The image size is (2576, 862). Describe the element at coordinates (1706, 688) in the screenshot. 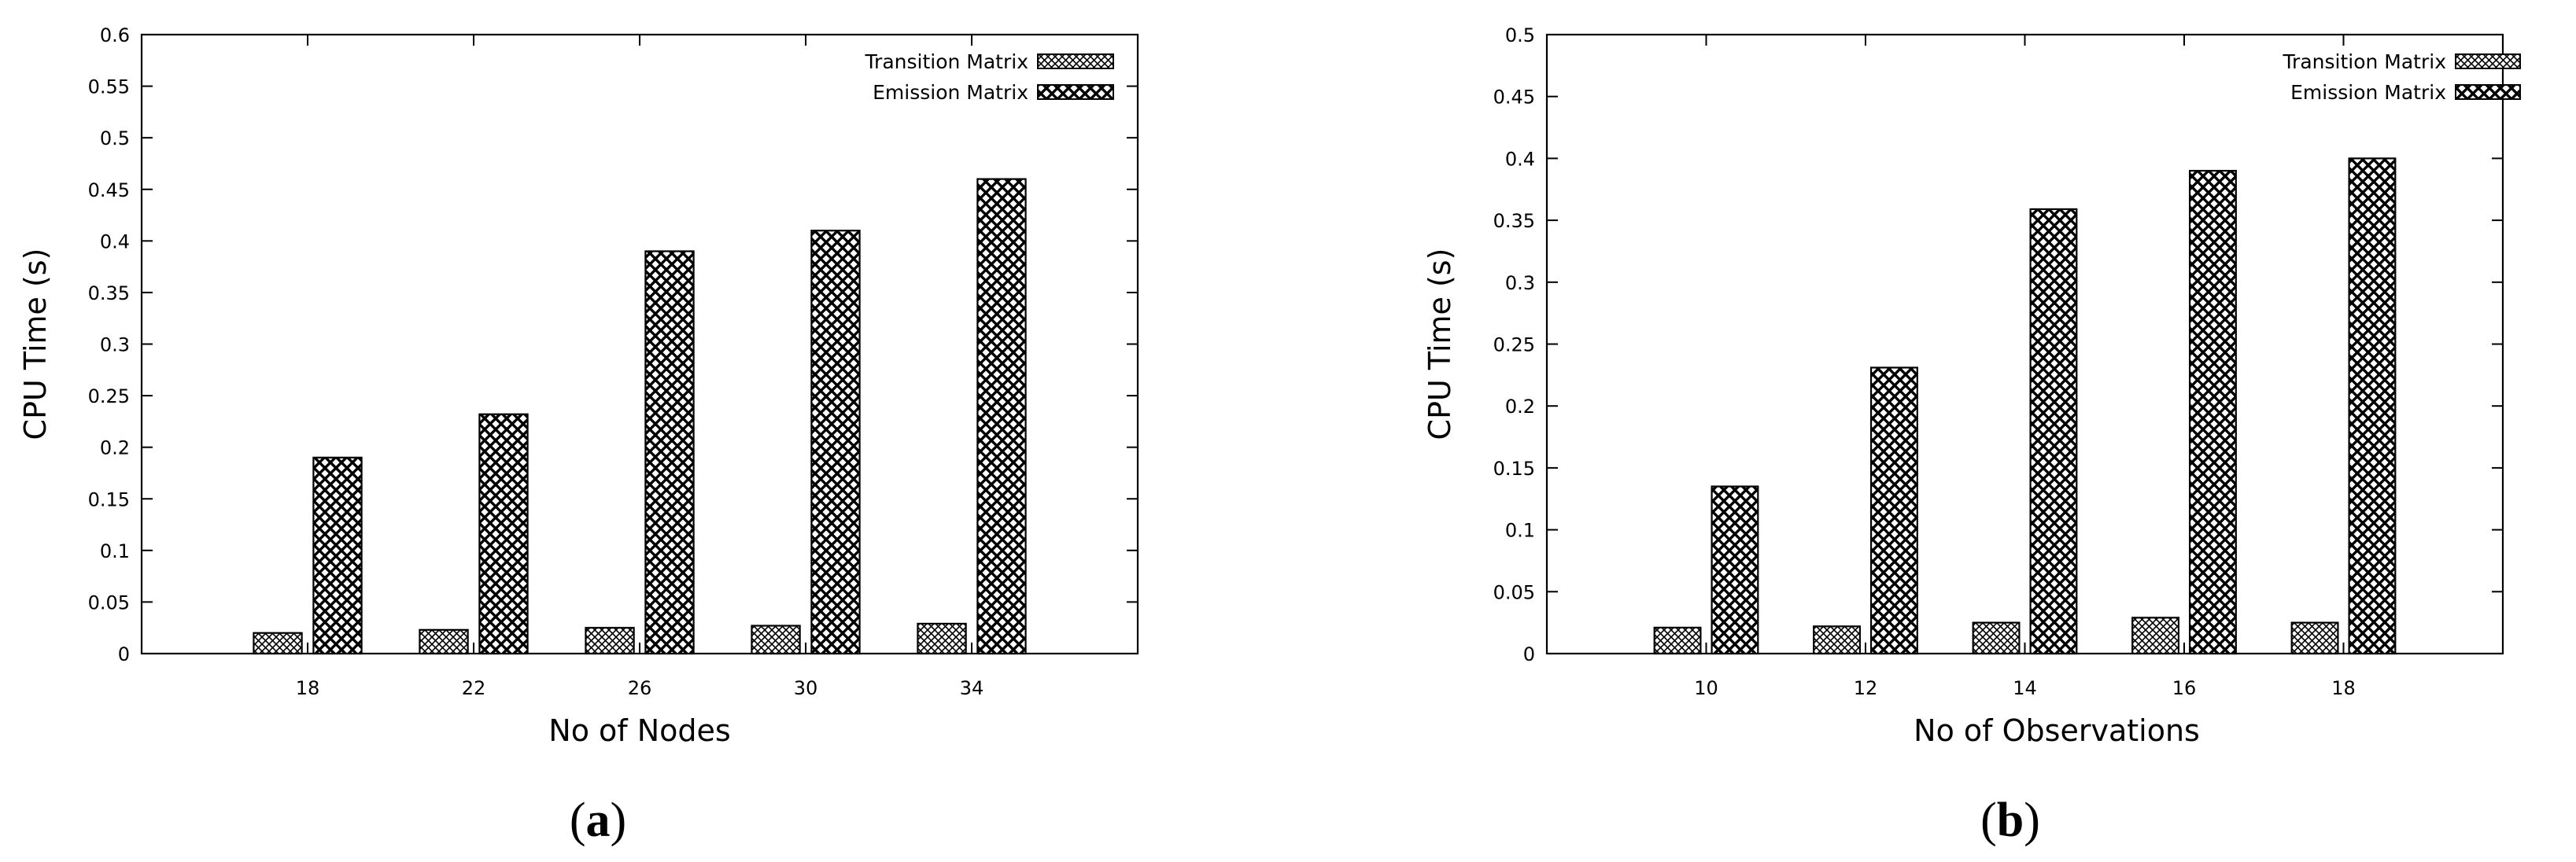

I see `x-tick-label: 10` at that location.